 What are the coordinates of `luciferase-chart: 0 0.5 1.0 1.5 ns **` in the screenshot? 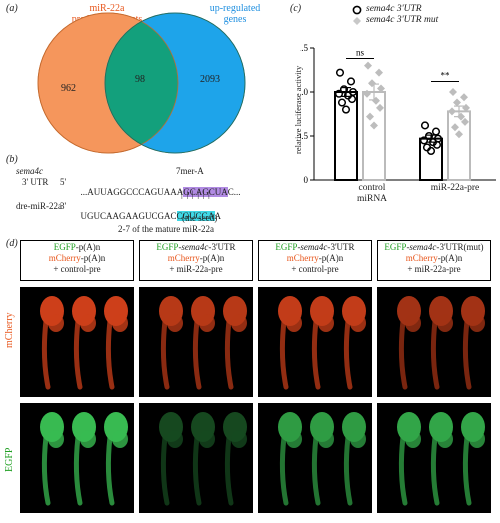 It's located at (398, 114).